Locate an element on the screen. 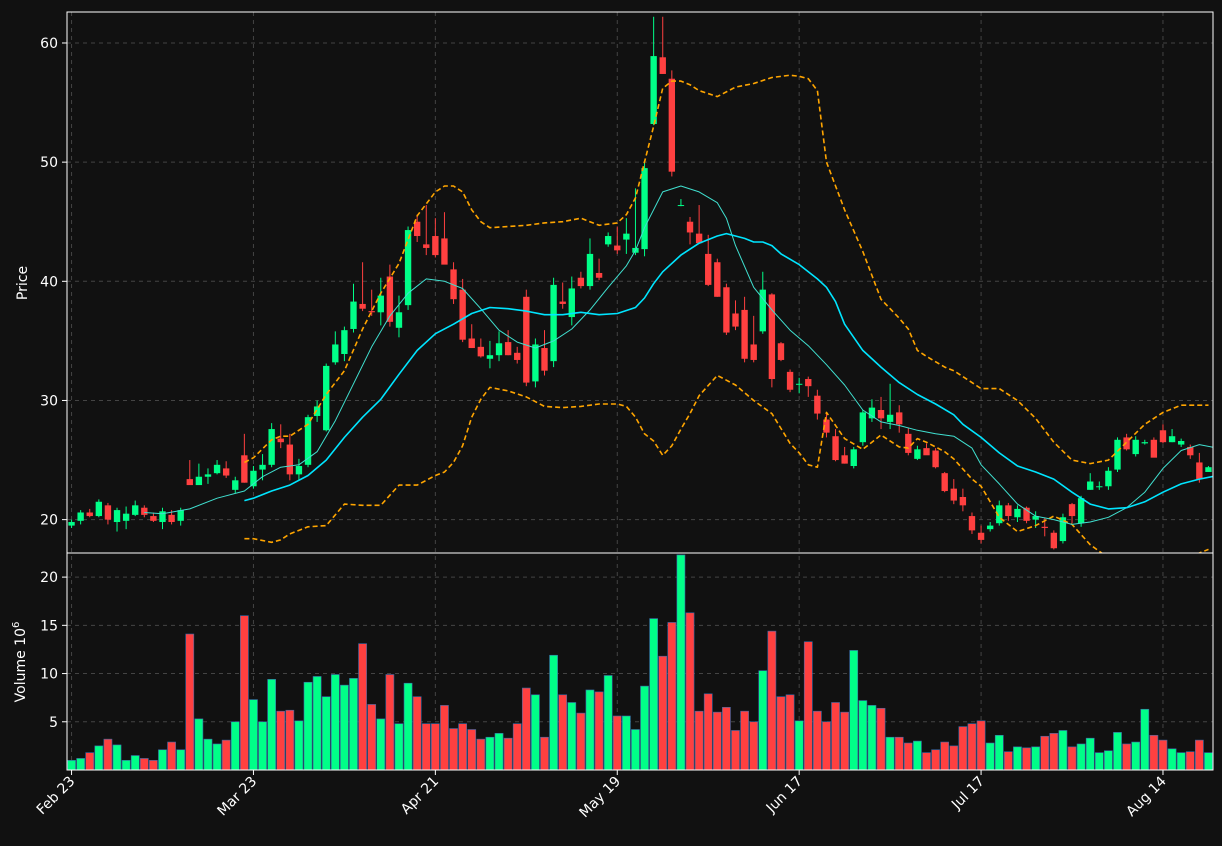  volume-tick-label: 15 is located at coordinates (49, 626).